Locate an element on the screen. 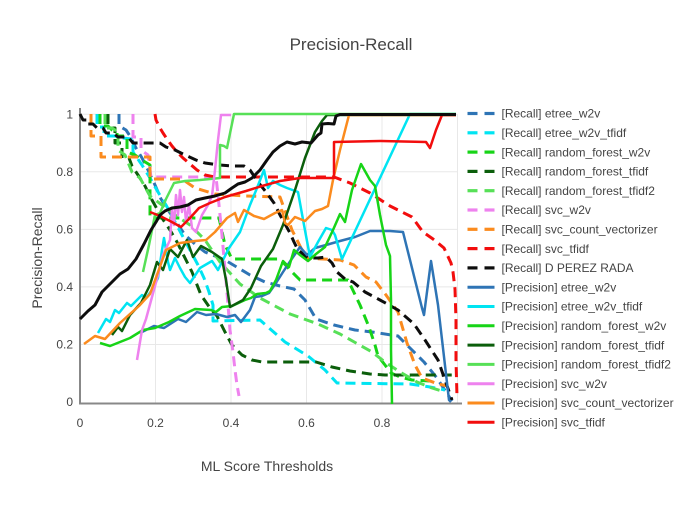 Image resolution: width=700 pixels, height=505 pixels. svg-text: [Recall] etree_w2v is located at coordinates (551, 114).